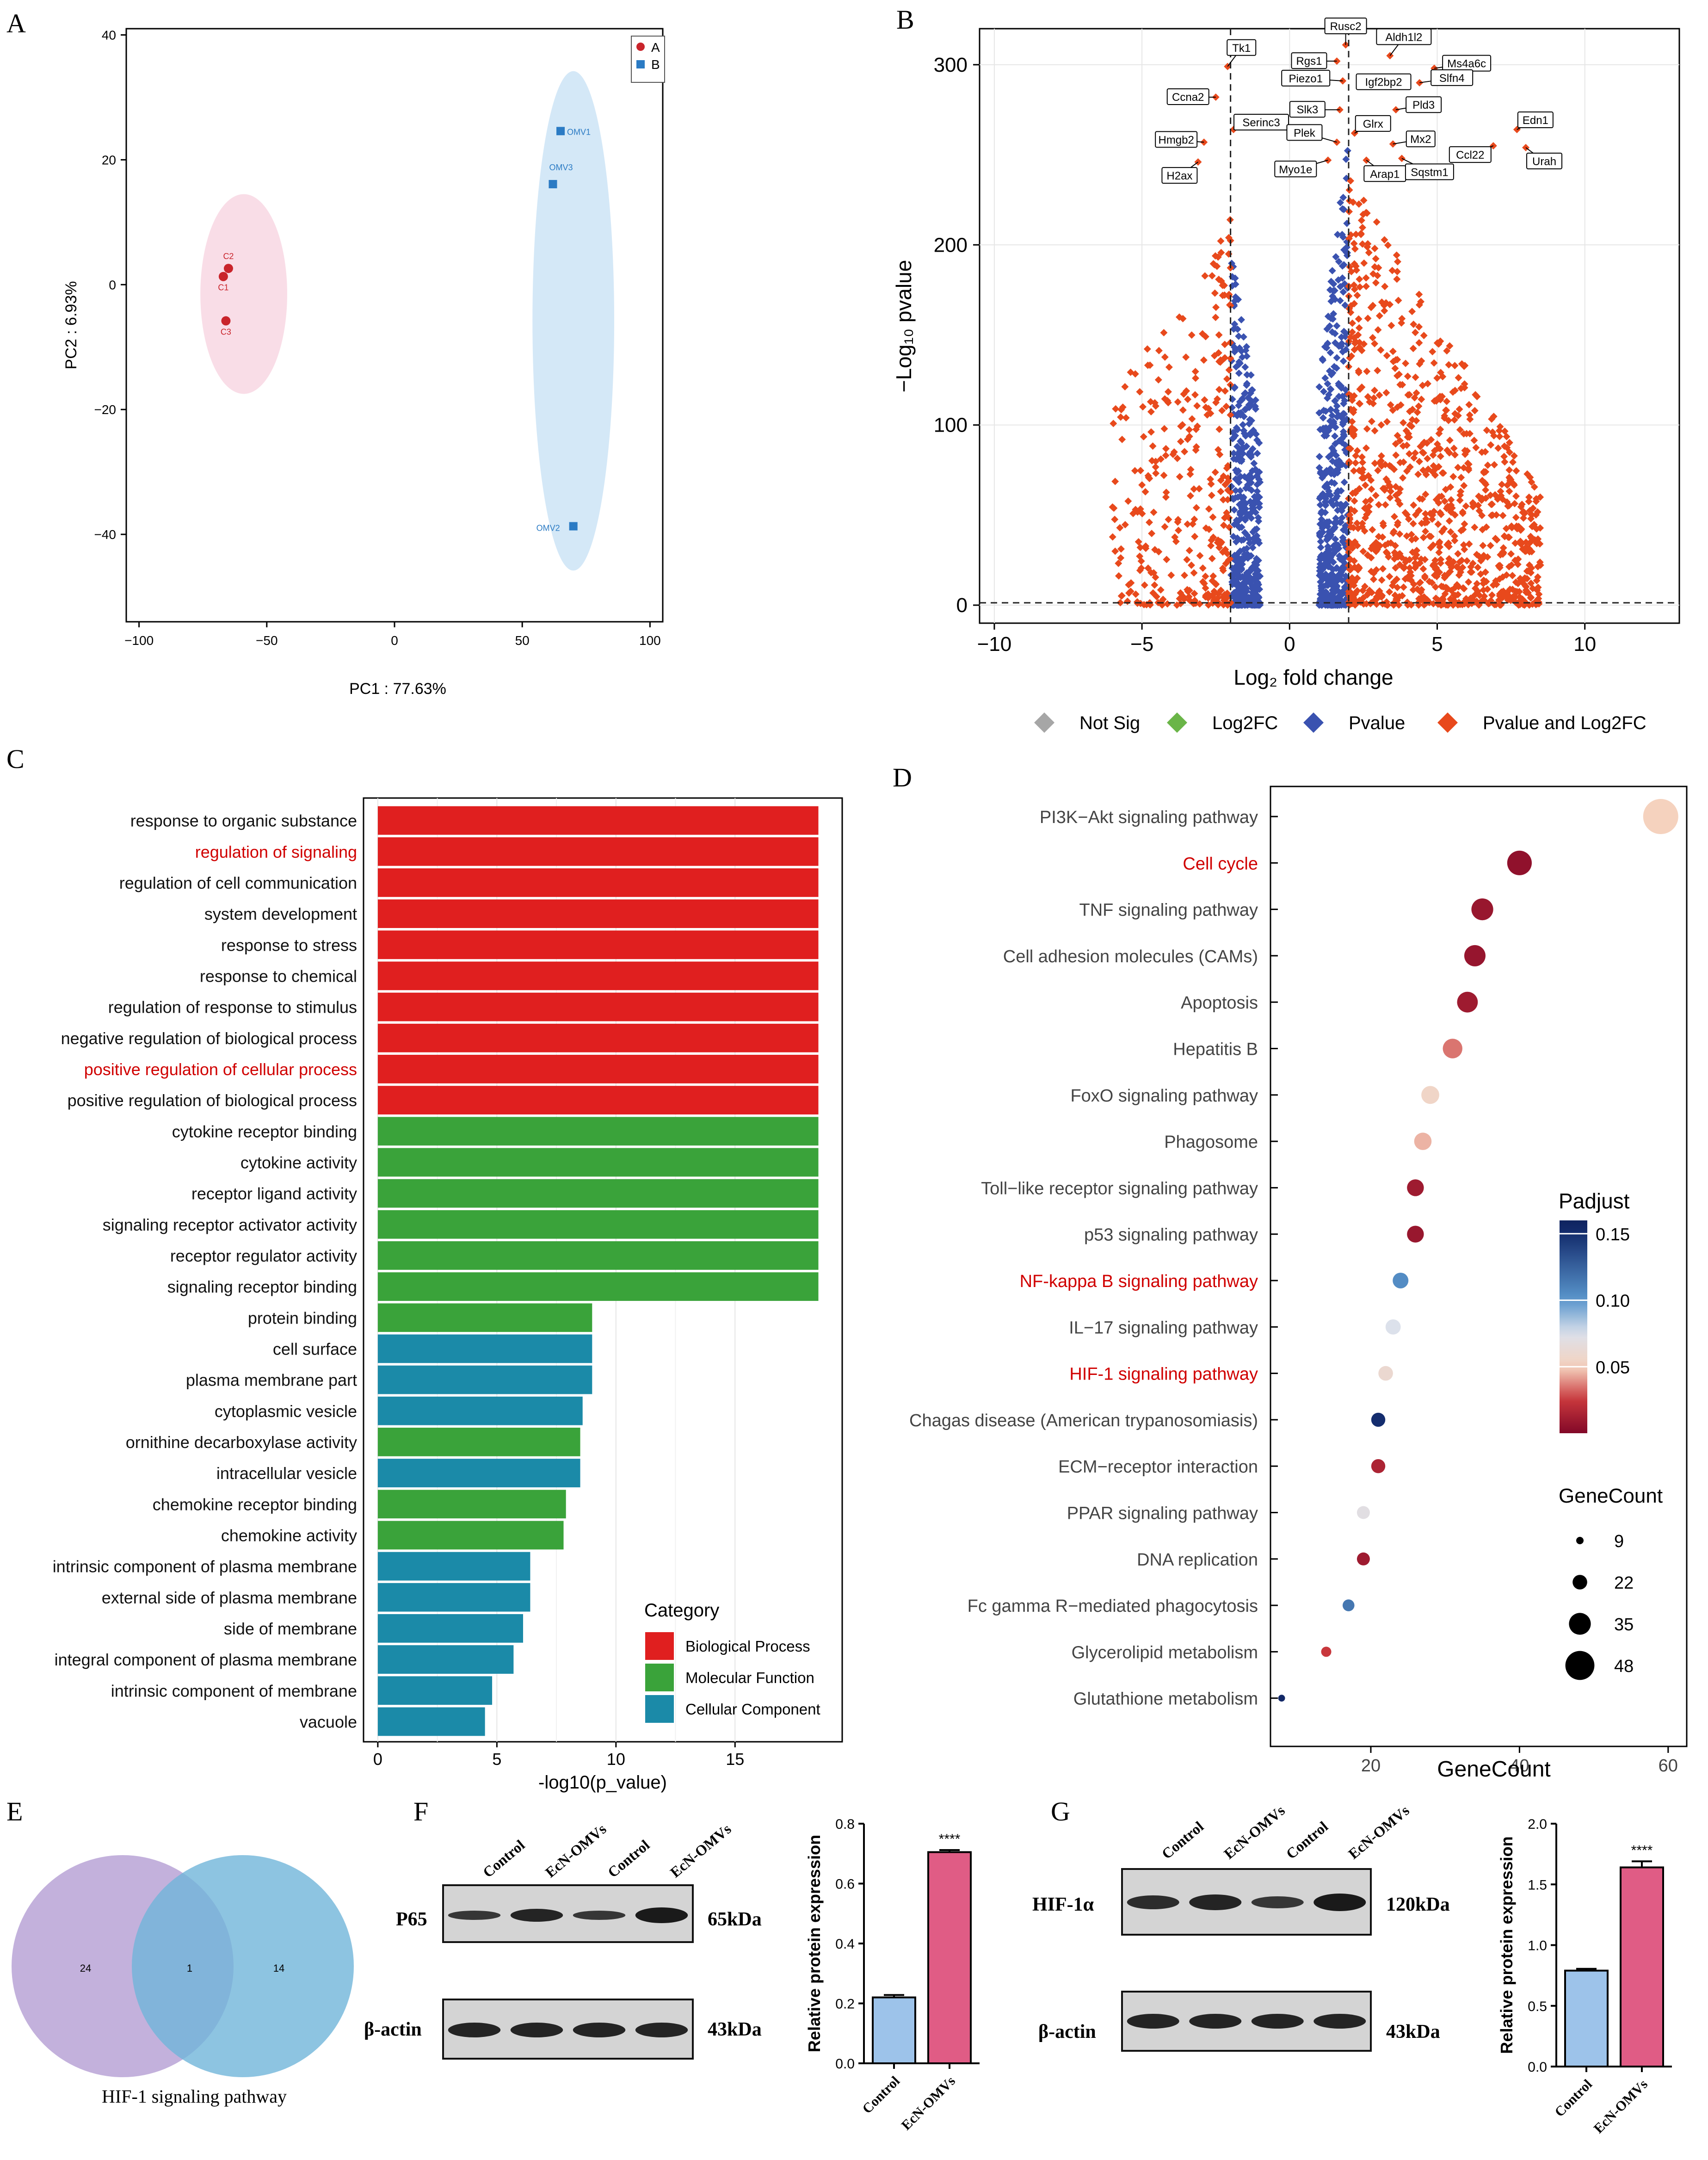 This screenshot has width=1708, height=2160. I want to click on kegg-pathway-label: Hepatitis B, so click(1215, 1049).